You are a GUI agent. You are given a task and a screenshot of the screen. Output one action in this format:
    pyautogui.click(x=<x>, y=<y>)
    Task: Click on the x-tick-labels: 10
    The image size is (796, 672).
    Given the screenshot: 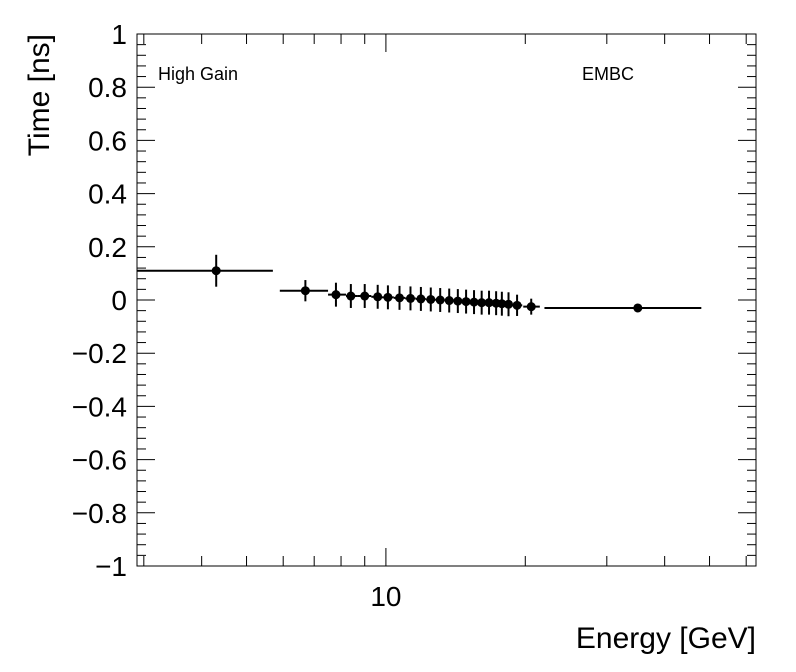 What is the action you would take?
    pyautogui.click(x=385, y=596)
    